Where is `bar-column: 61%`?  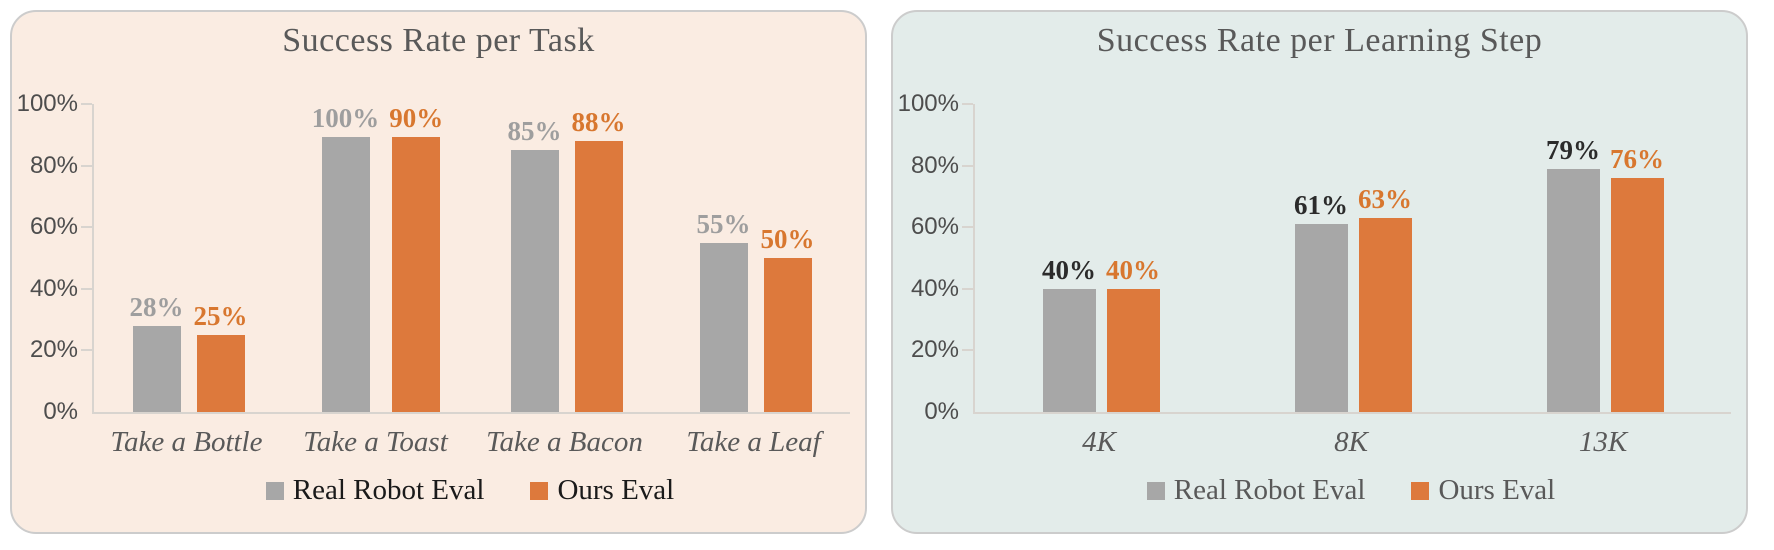
bar-column: 61% is located at coordinates (1321, 258).